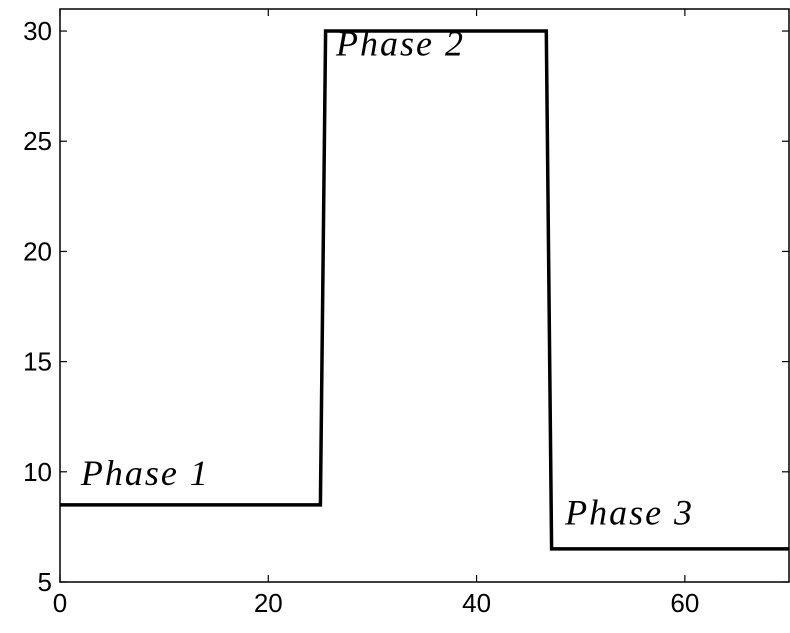  Describe the element at coordinates (476, 603) in the screenshot. I see `x-tick-label: 40` at that location.